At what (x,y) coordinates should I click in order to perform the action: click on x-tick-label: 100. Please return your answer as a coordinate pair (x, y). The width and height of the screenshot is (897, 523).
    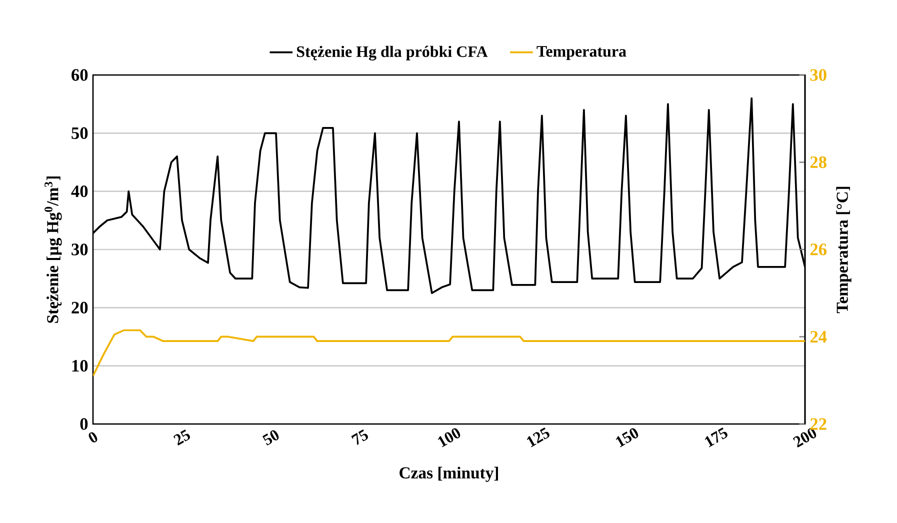
    Looking at the image, I should click on (449, 438).